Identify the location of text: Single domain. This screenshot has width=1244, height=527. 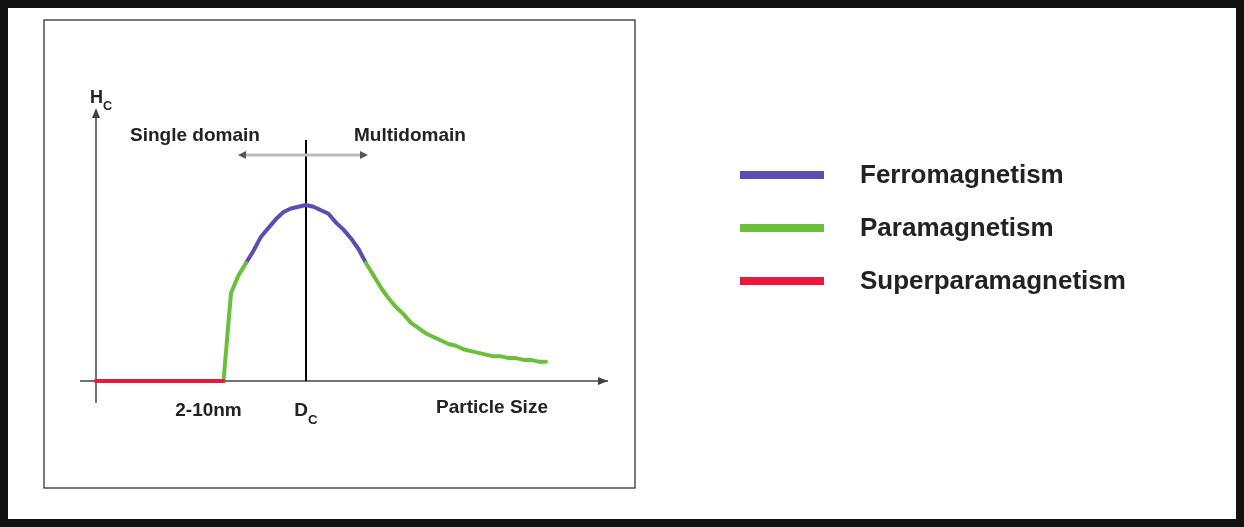
(195, 134).